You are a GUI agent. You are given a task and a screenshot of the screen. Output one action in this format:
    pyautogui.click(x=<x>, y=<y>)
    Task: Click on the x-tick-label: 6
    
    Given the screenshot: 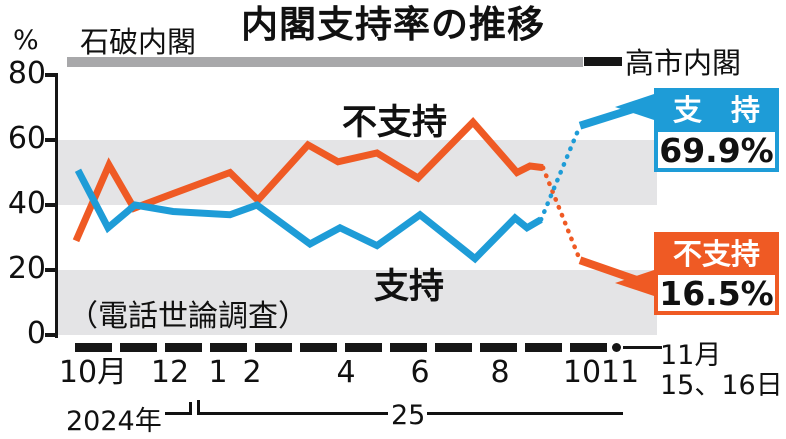 What is the action you would take?
    pyautogui.click(x=420, y=372)
    